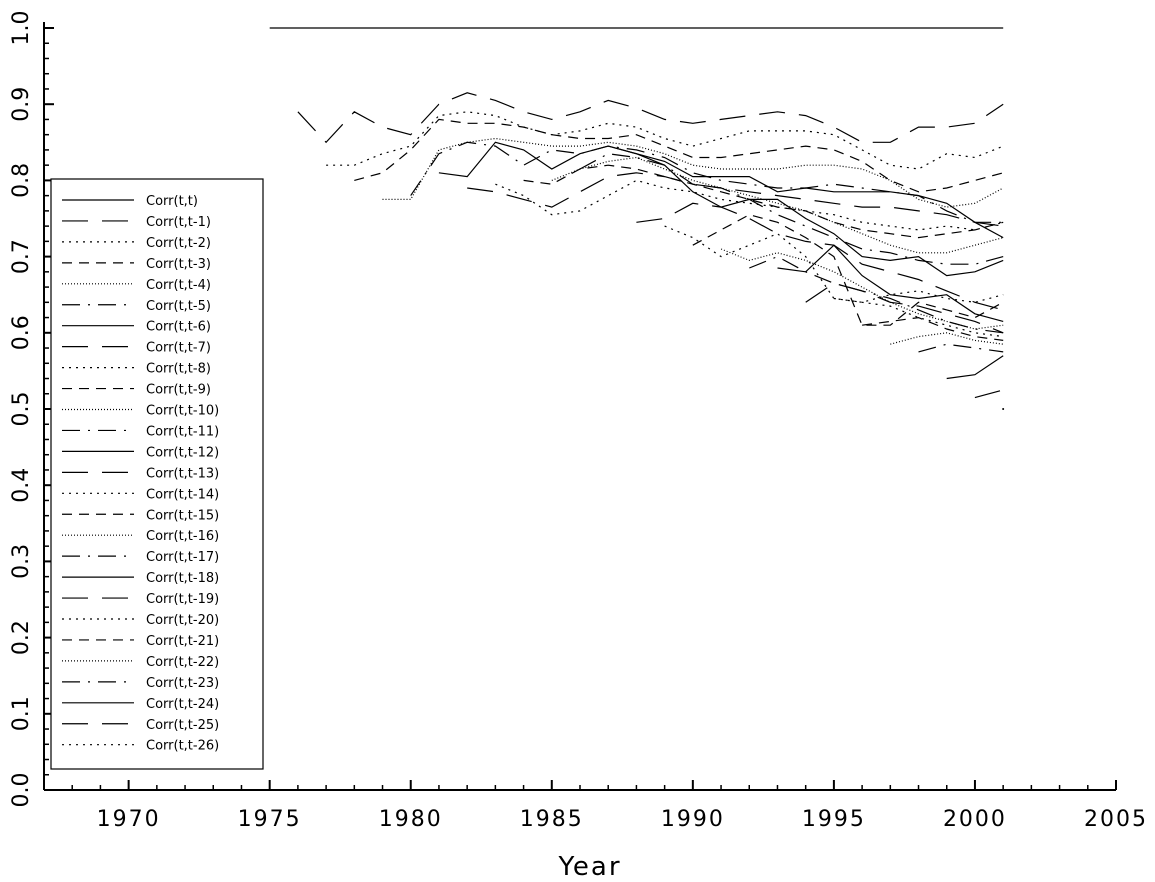  I want to click on x-tick-label: 1995, so click(834, 819).